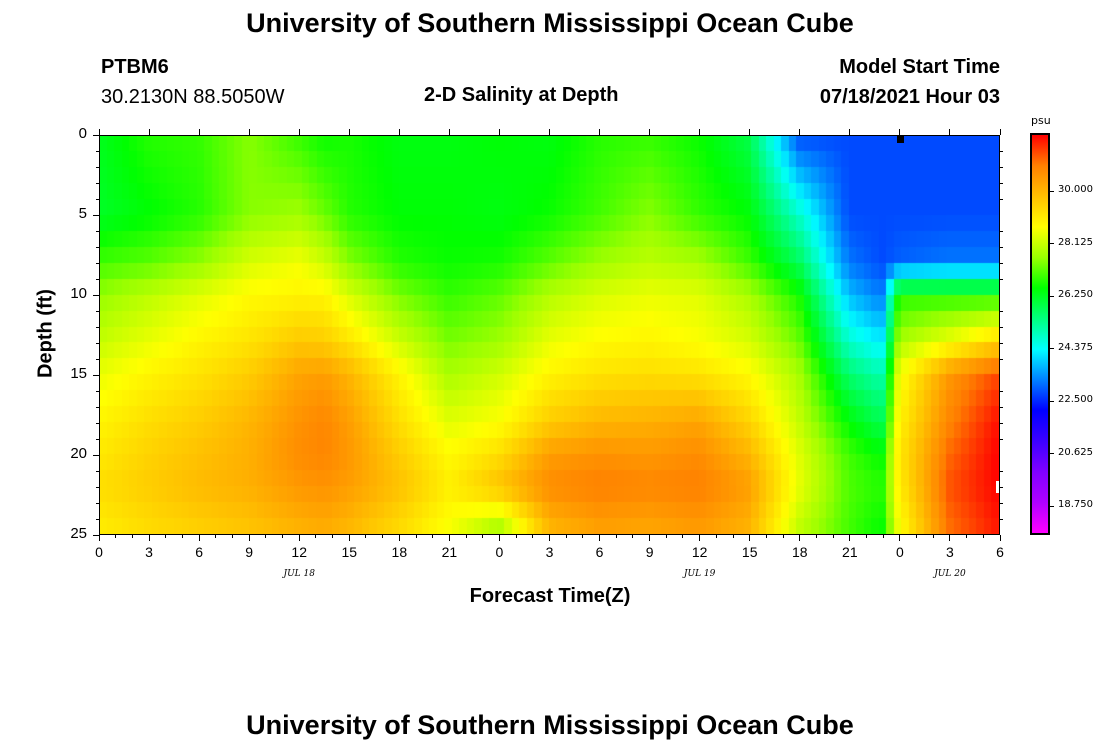 Image resolution: width=1100 pixels, height=750 pixels. Describe the element at coordinates (919, 67) in the screenshot. I see `model-start-label: Model Start Time` at that location.